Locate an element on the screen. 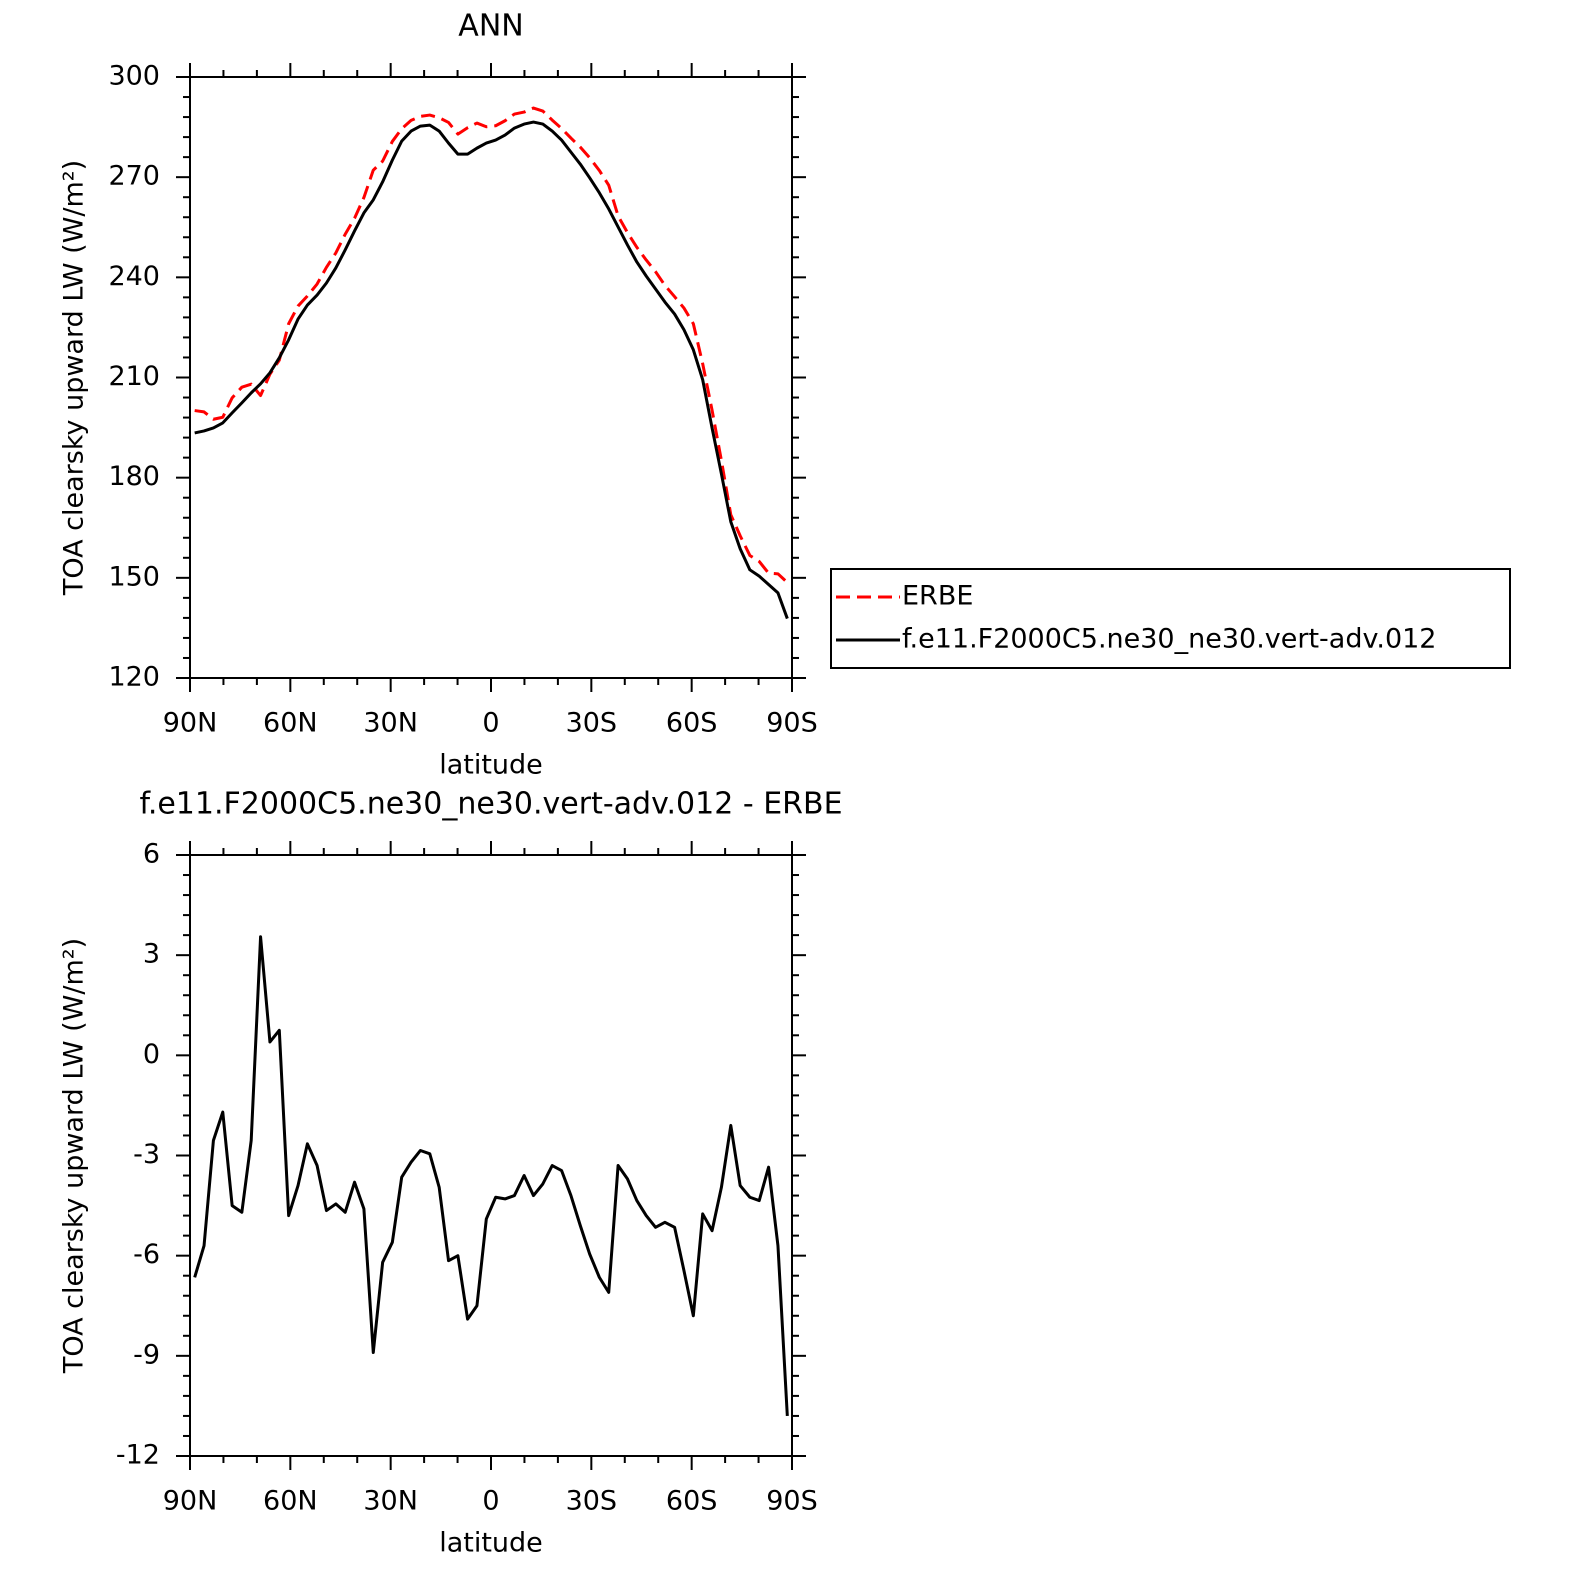  y-tick-label: -3 is located at coordinates (146, 1154).